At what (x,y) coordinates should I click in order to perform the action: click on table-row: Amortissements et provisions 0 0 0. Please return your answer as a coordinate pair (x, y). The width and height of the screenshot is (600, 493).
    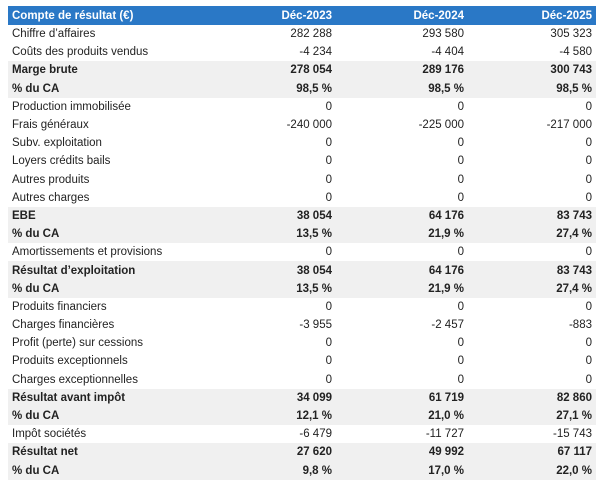
    Looking at the image, I should click on (302, 252).